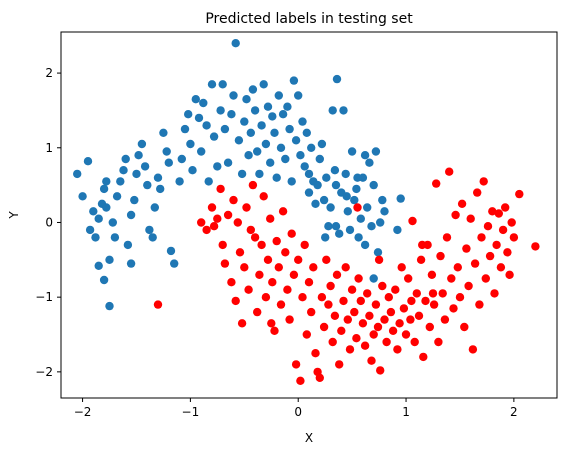  Describe the element at coordinates (49, 148) in the screenshot. I see `y-tick-label: 1` at that location.